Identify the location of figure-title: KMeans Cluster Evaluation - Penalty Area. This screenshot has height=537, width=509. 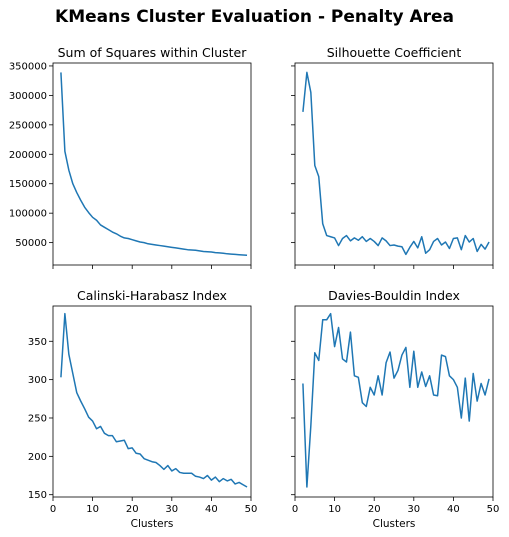
(254, 17).